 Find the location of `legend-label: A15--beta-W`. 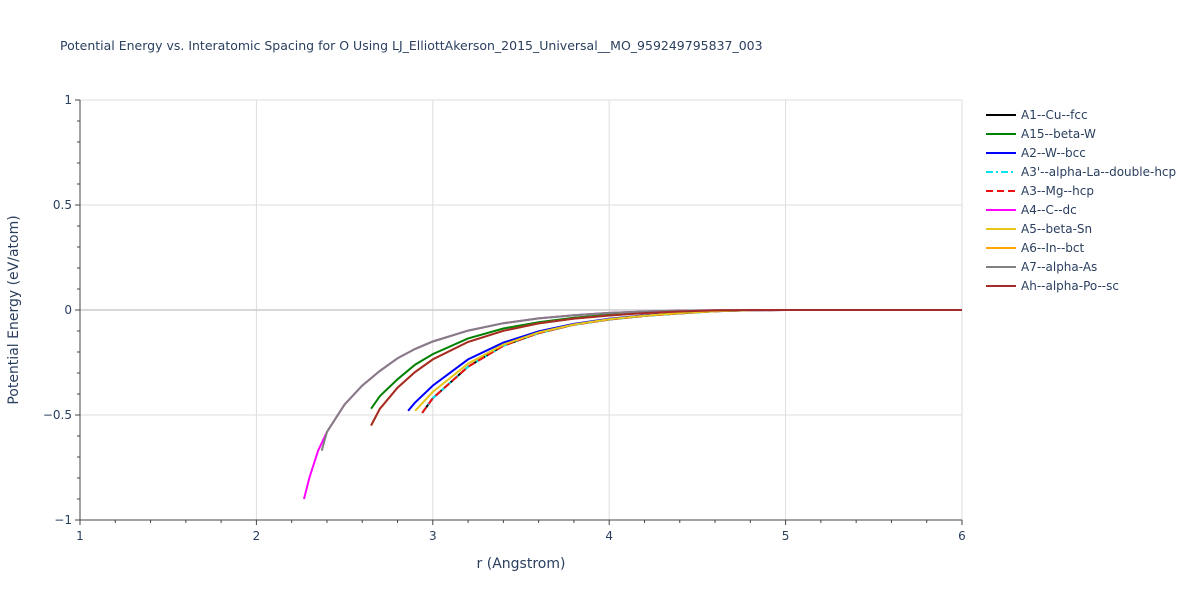

legend-label: A15--beta-W is located at coordinates (1058, 134).